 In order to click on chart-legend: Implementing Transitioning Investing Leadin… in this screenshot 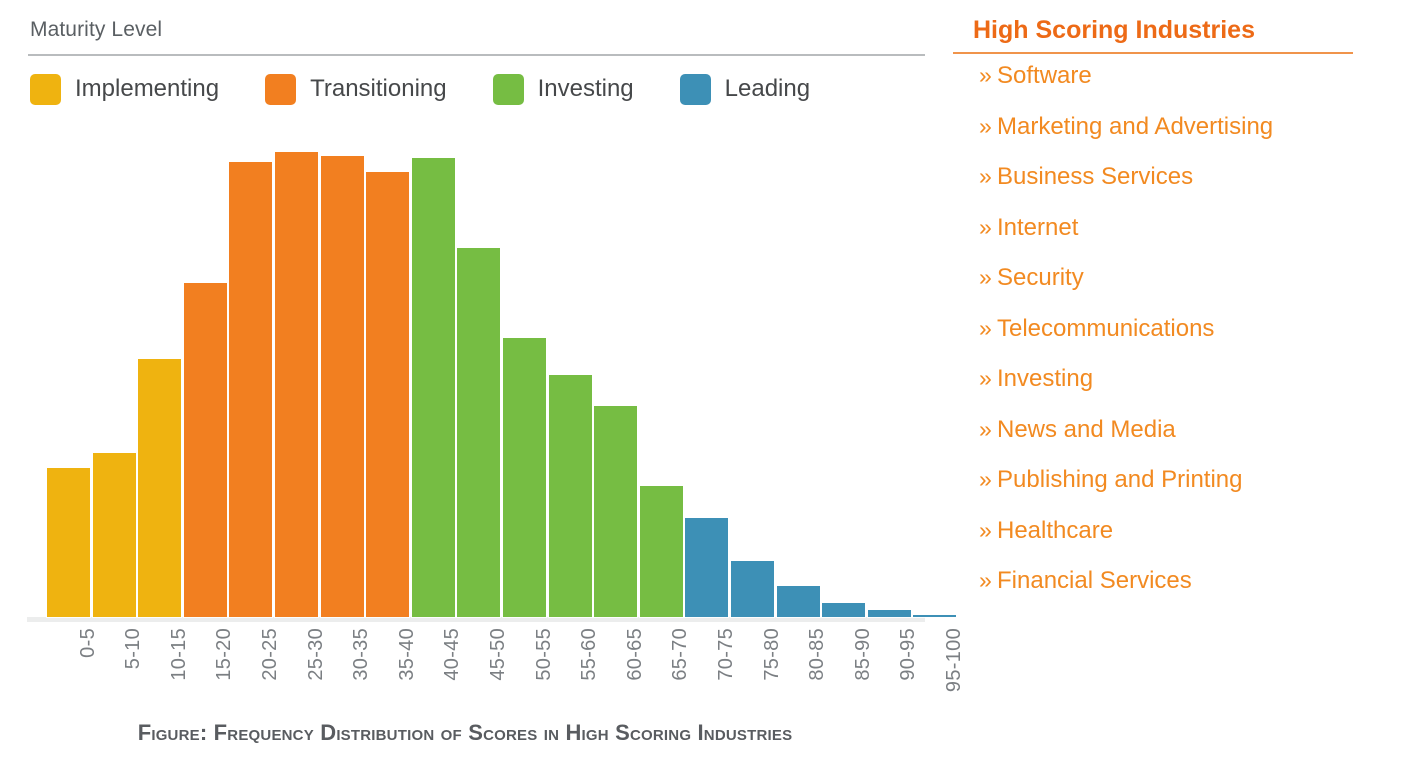, I will do `click(443, 89)`.